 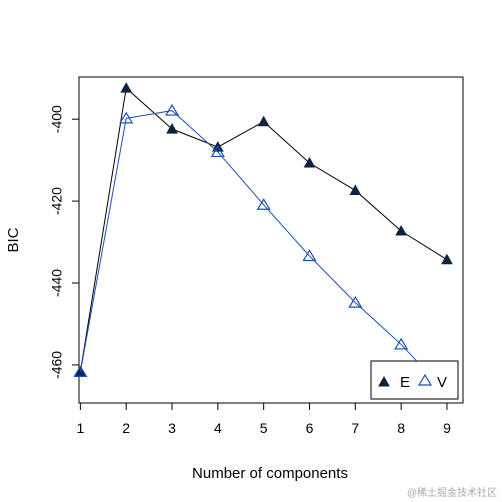 I want to click on y-axis: -400 -420 -440 -460, so click(x=64, y=242).